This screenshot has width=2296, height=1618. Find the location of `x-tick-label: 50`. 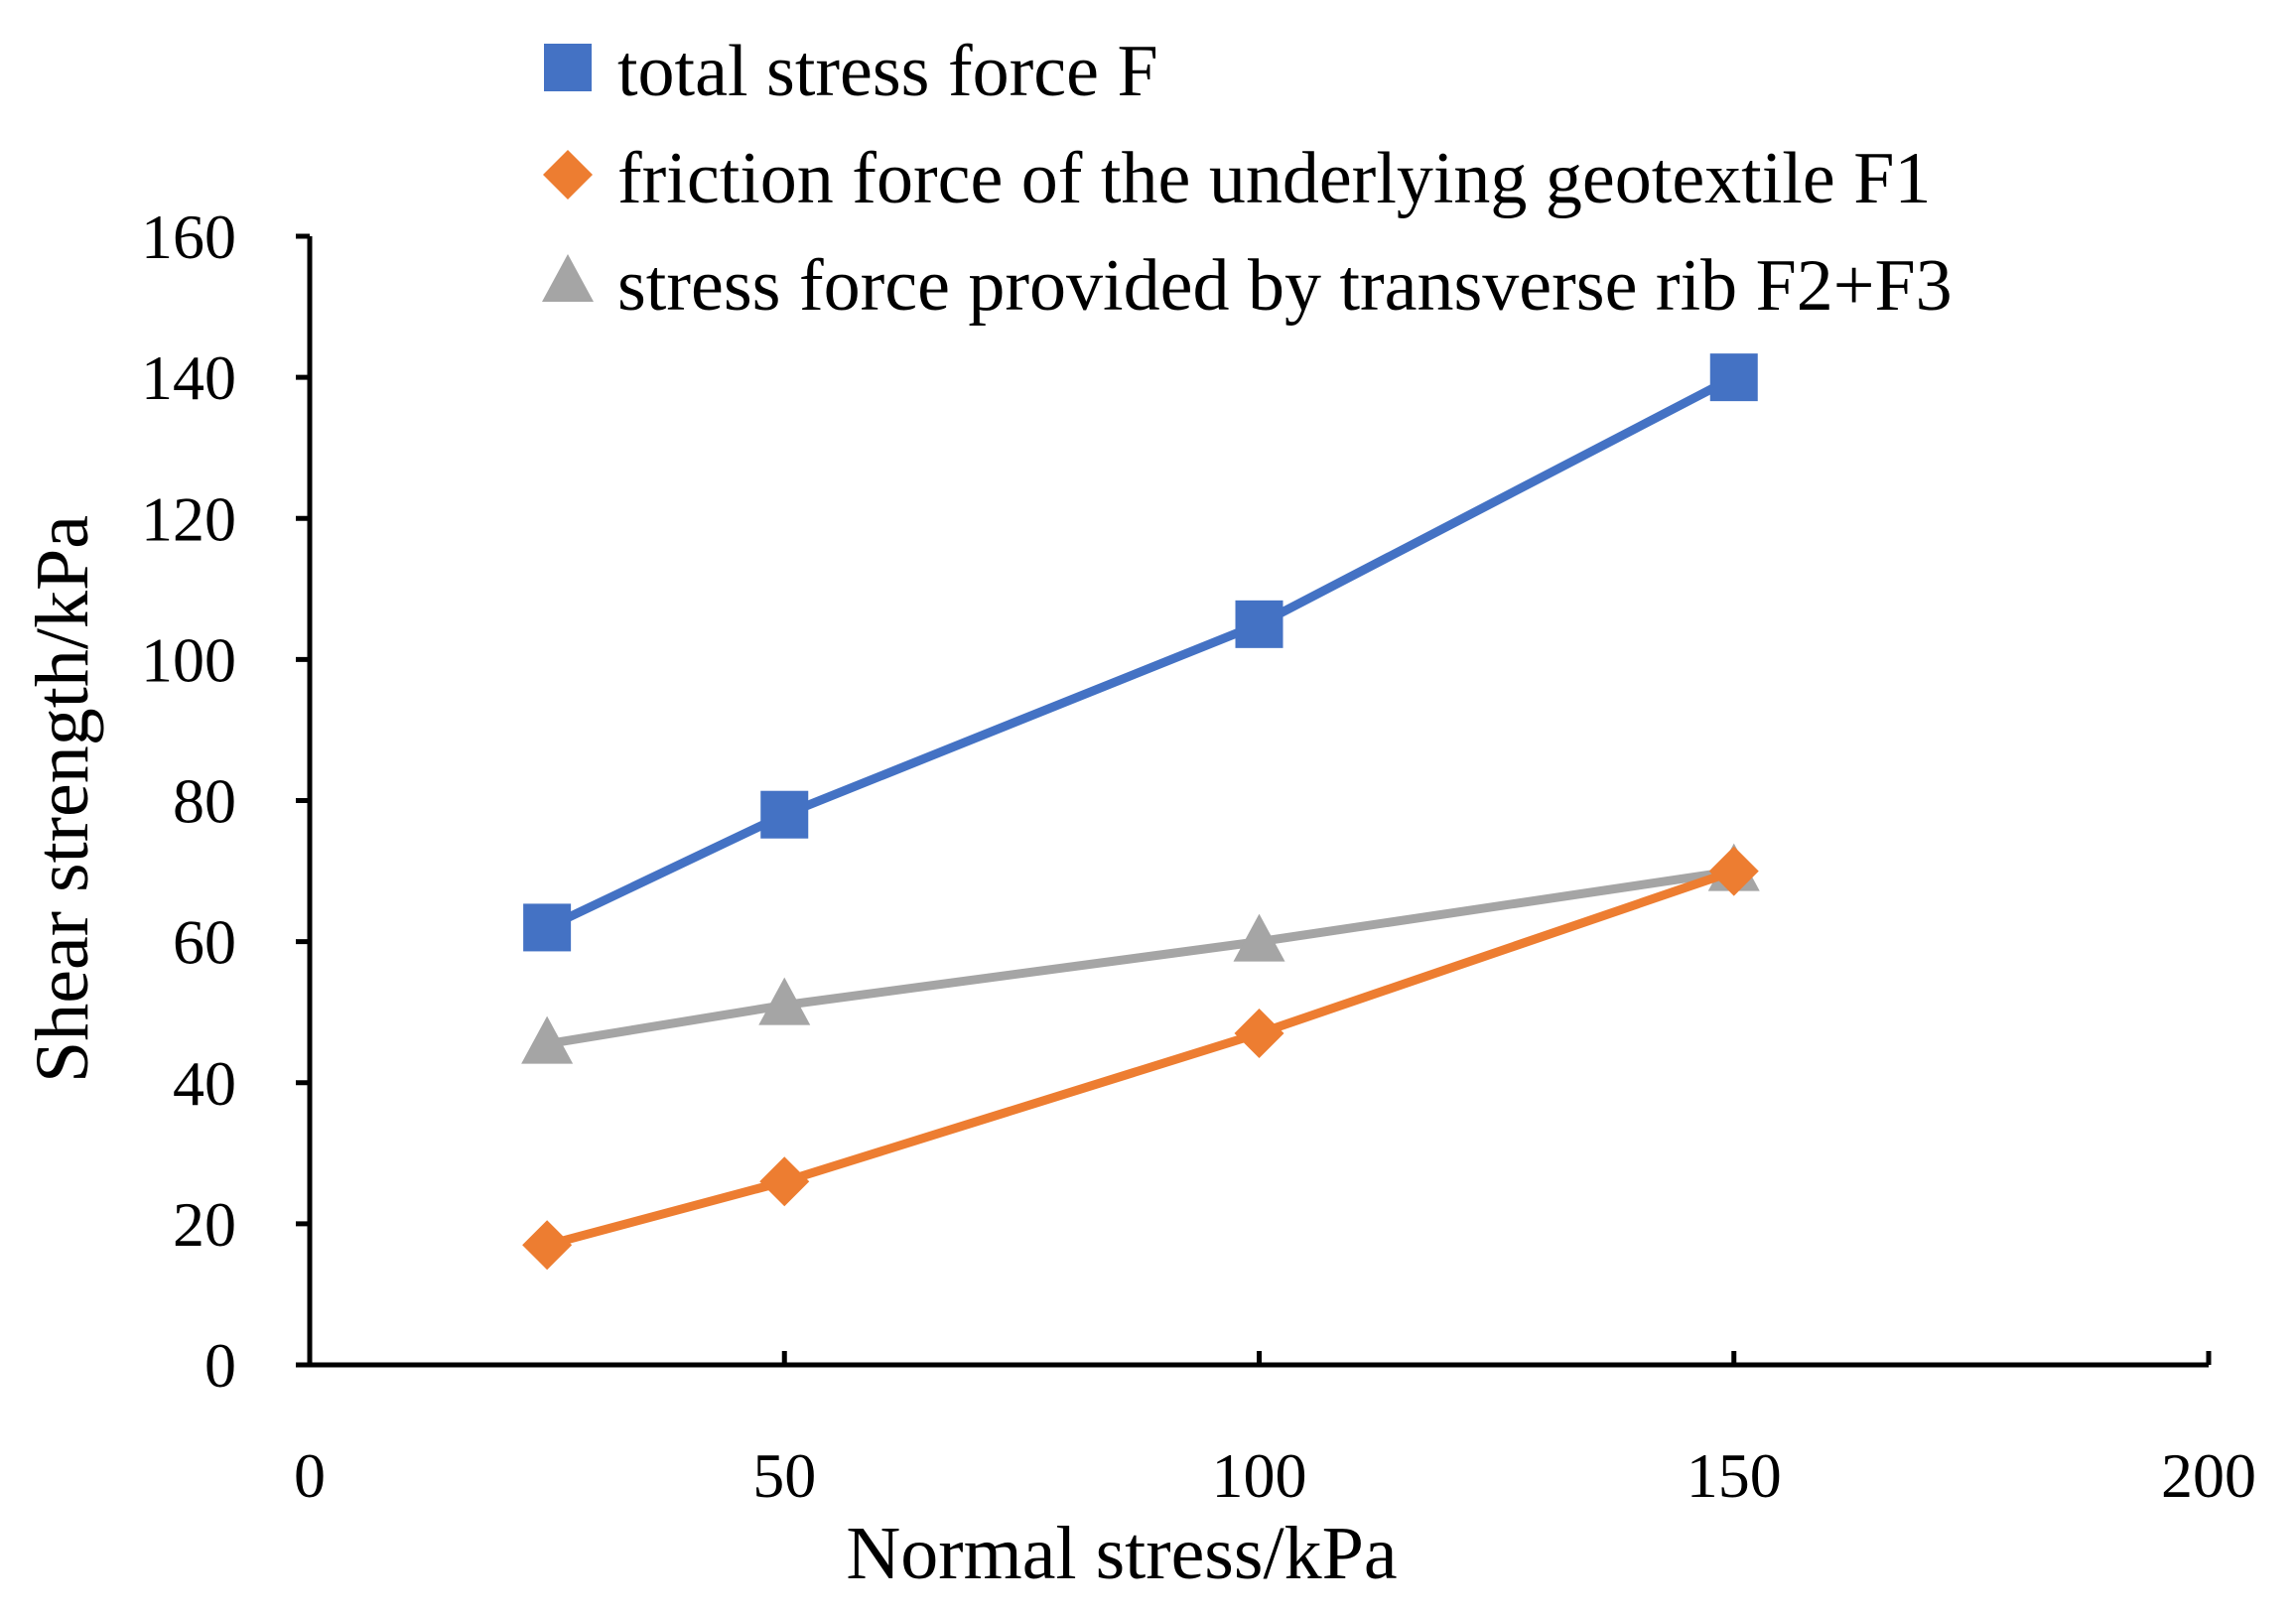

x-tick-label: 50 is located at coordinates (784, 1475).